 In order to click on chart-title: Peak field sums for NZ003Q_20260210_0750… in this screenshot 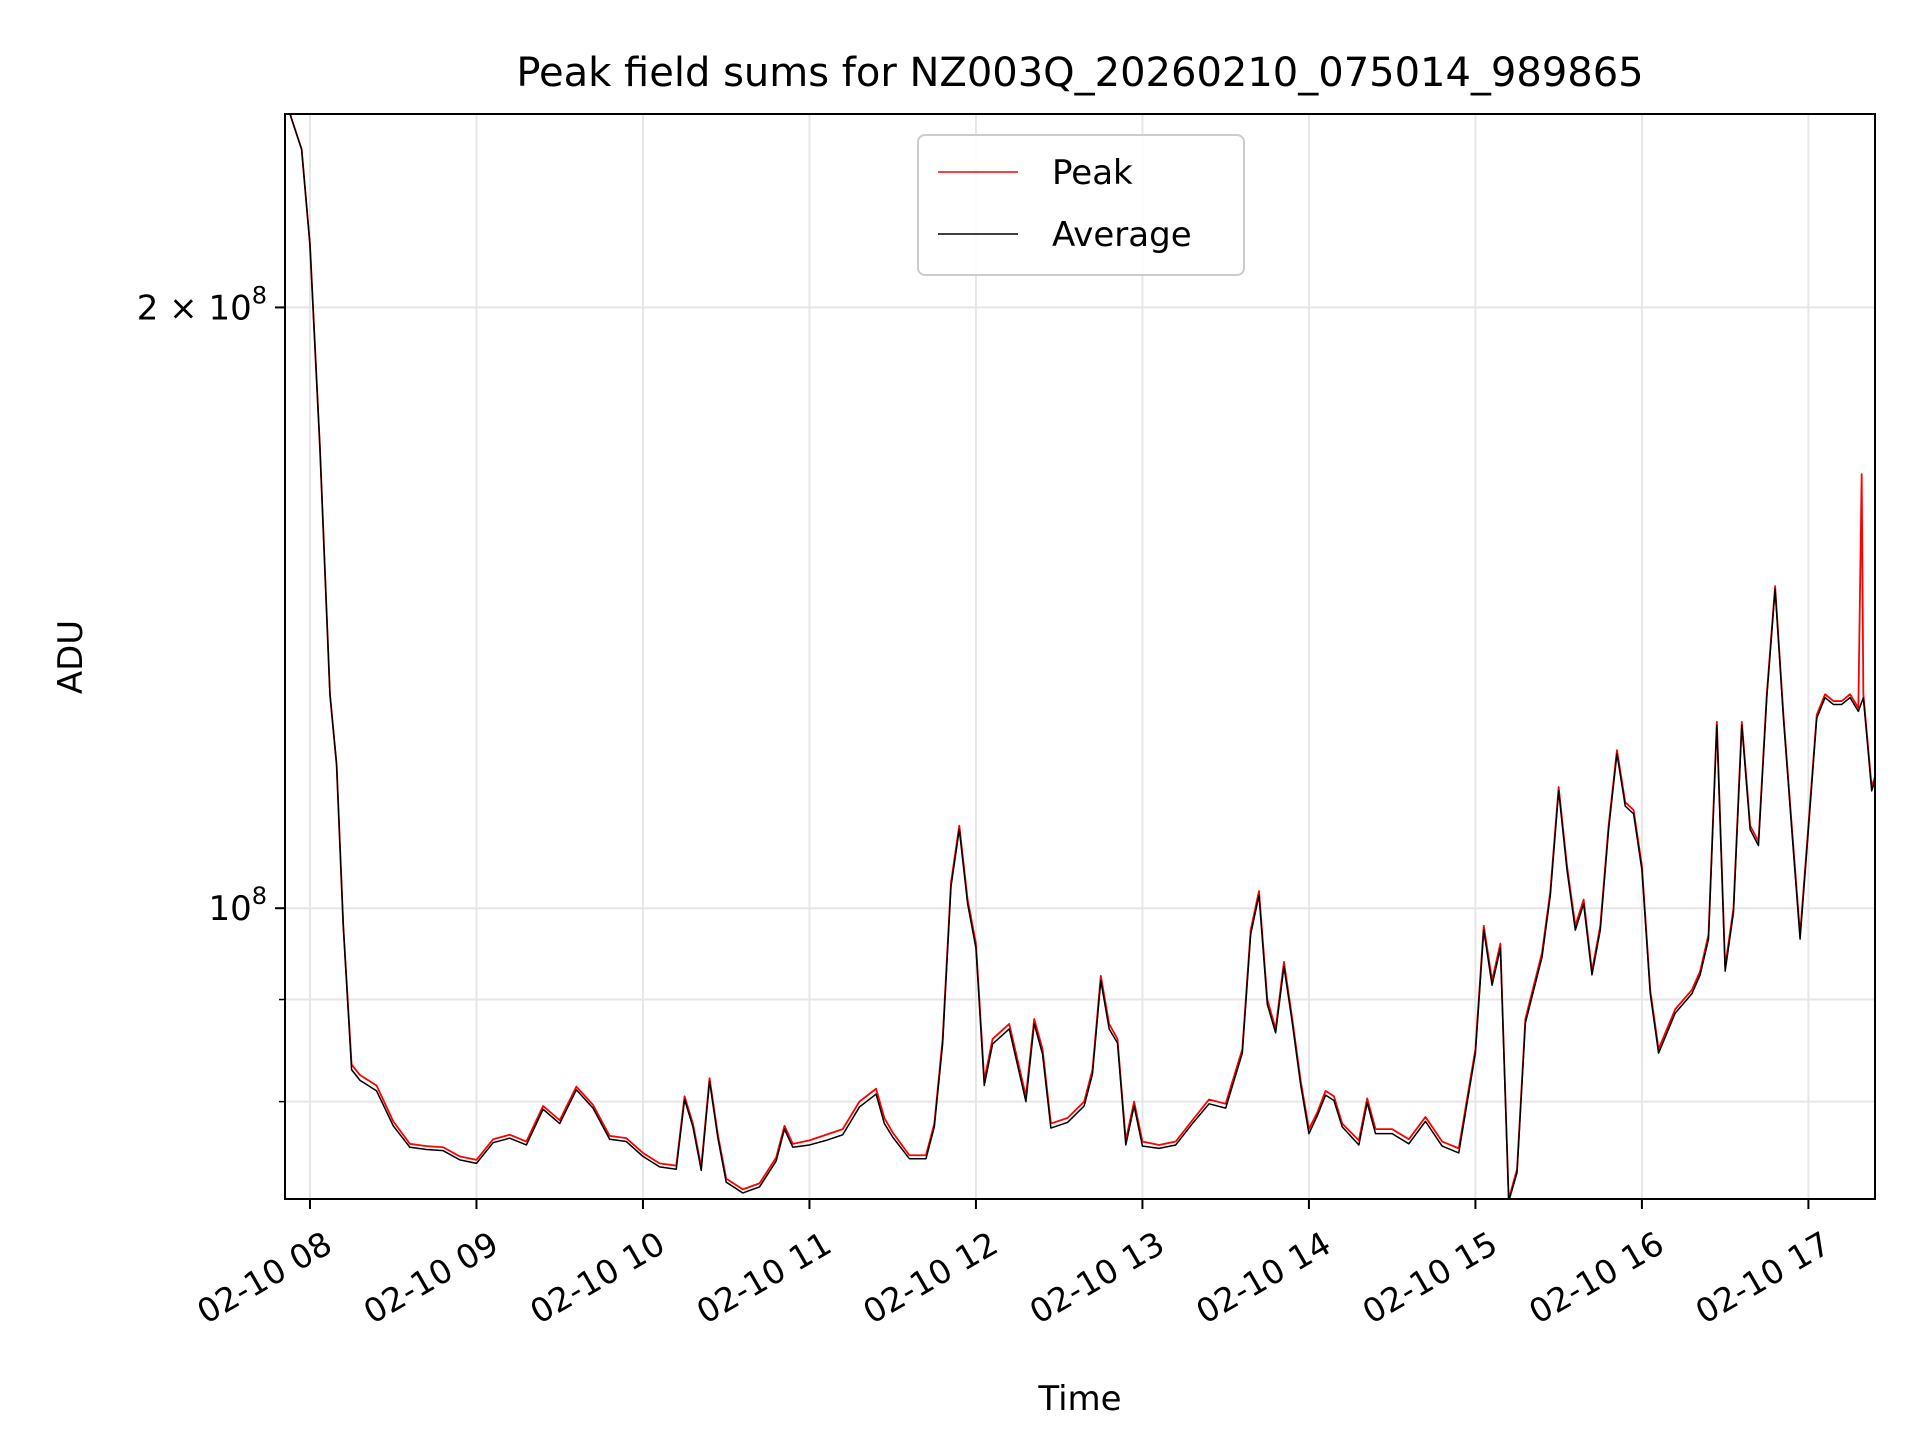, I will do `click(1079, 73)`.